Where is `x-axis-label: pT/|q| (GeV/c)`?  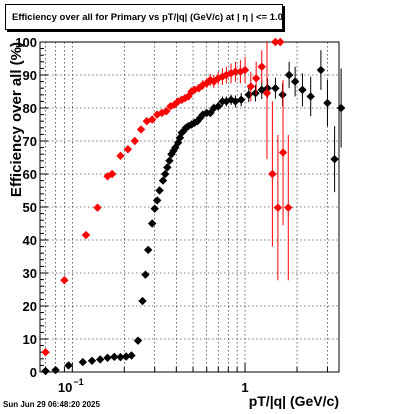 x-axis-label: pT/|q| (GeV/c) is located at coordinates (294, 401).